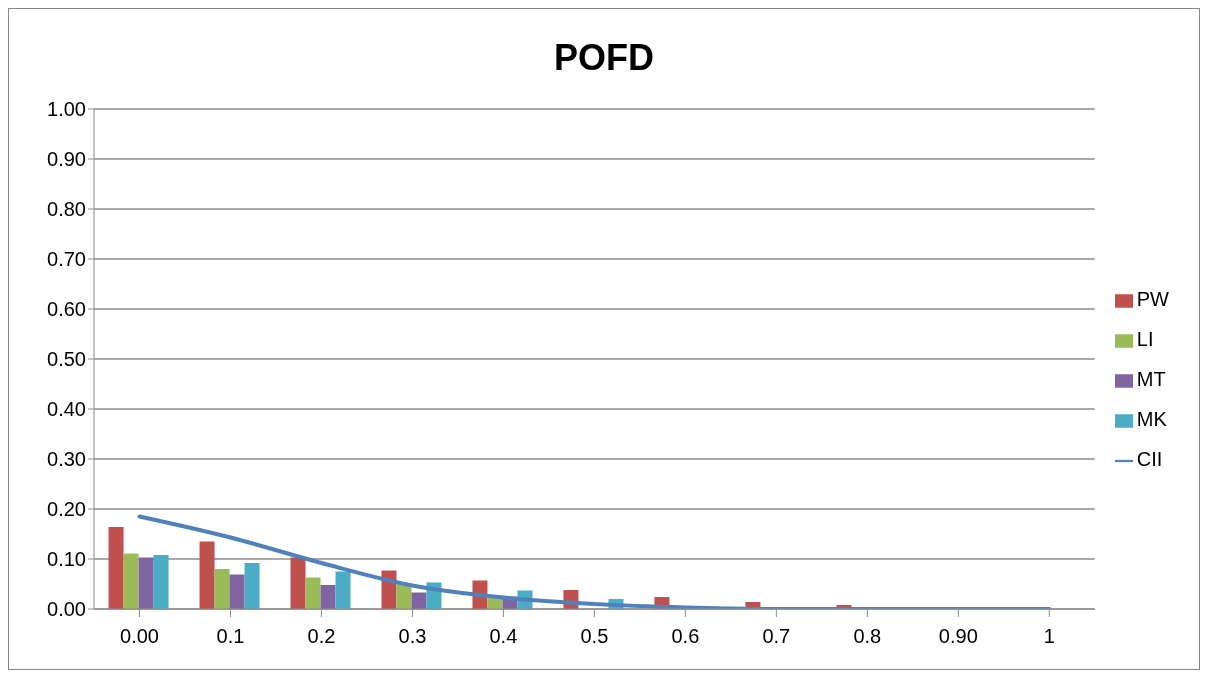  I want to click on x-tick-label: 0.00, so click(139, 636).